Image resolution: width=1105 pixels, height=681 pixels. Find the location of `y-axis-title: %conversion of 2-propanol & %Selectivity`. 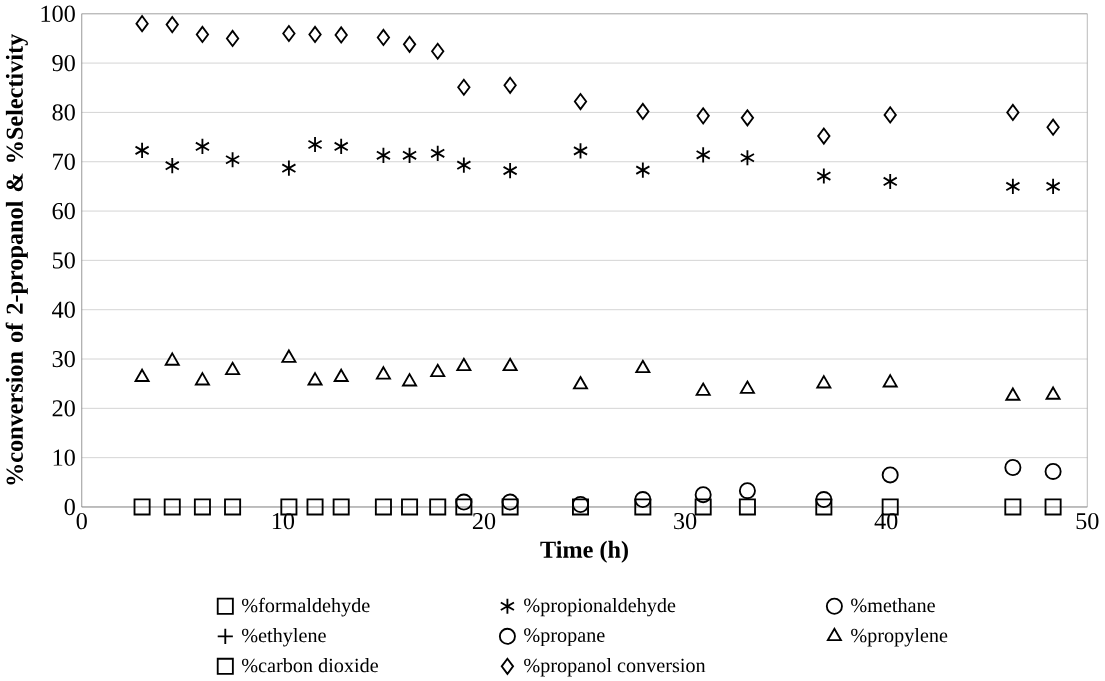

y-axis-title: %conversion of 2-propanol & %Selectivity is located at coordinates (16, 259).